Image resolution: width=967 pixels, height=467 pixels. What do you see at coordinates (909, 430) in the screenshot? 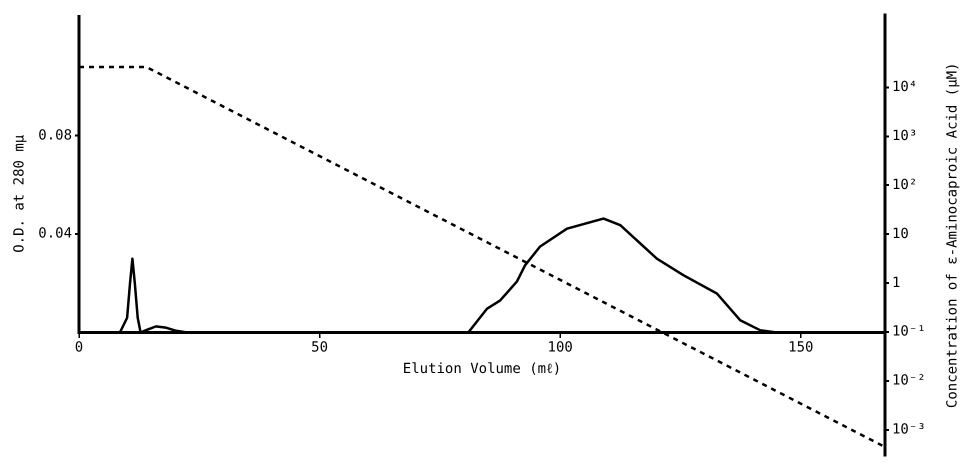
I see `y2-tick-label: 10⁻³` at bounding box center [909, 430].